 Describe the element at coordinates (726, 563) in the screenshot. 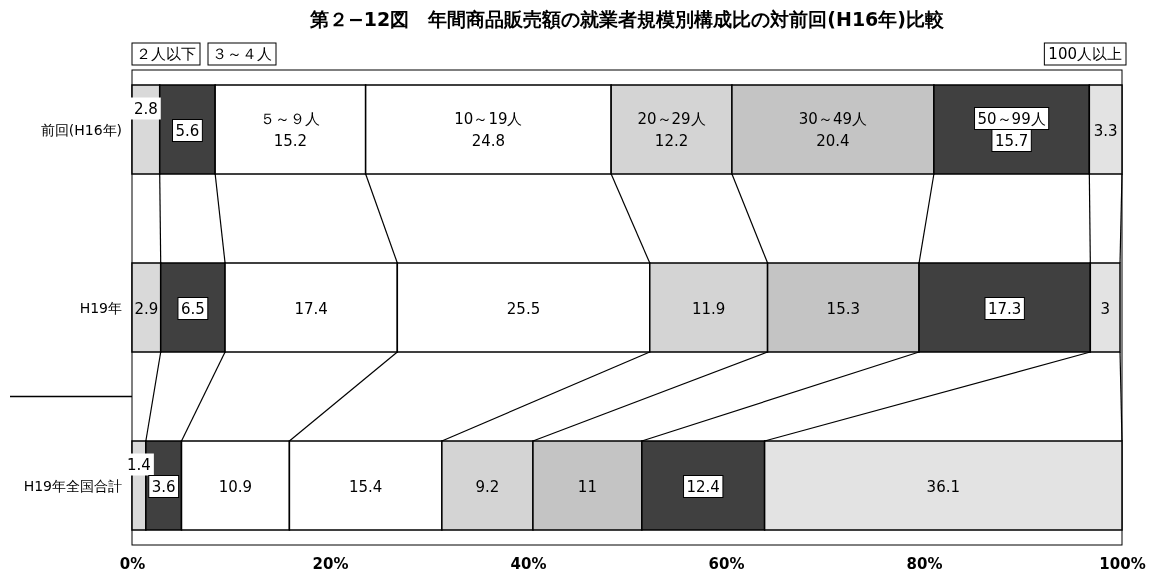

I see `x-tick-label: 60%` at that location.